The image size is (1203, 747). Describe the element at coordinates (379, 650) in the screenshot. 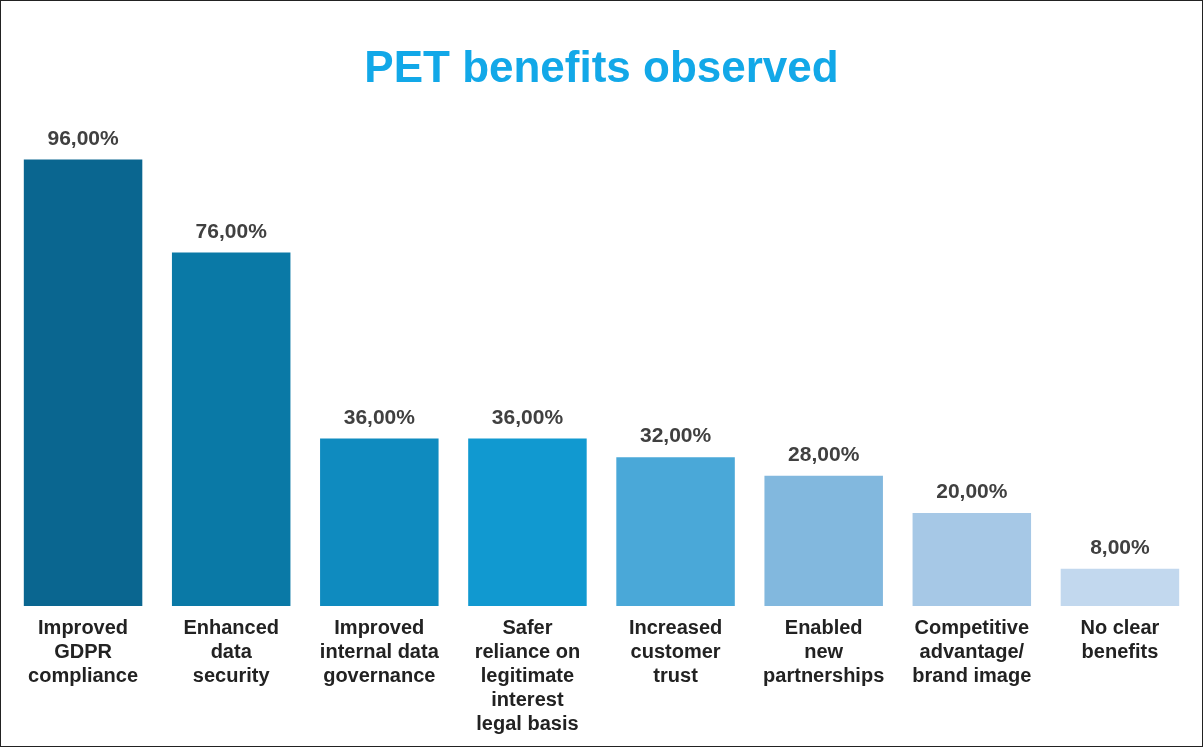

I see `x-tick-label: Improved internal data governance` at that location.